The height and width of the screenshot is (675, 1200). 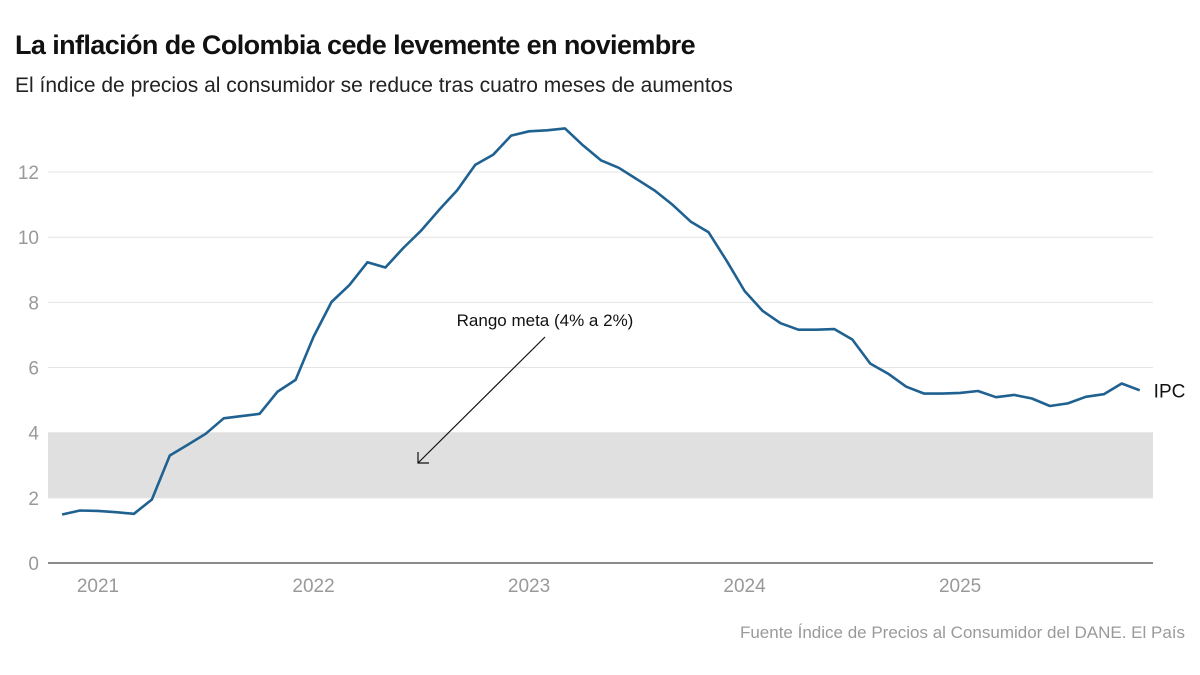 I want to click on x-tick-label: 2021, so click(x=98, y=586).